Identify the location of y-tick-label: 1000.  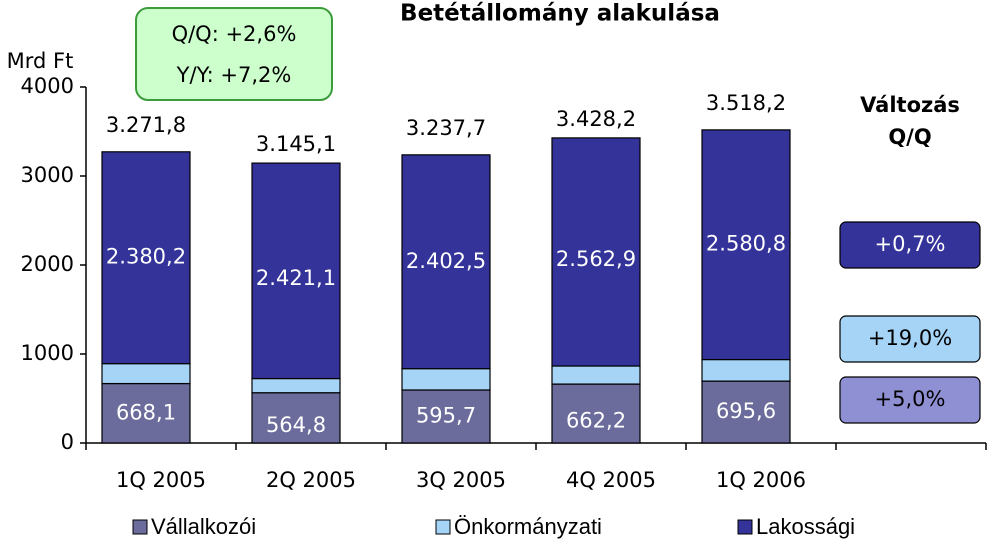
(47, 353).